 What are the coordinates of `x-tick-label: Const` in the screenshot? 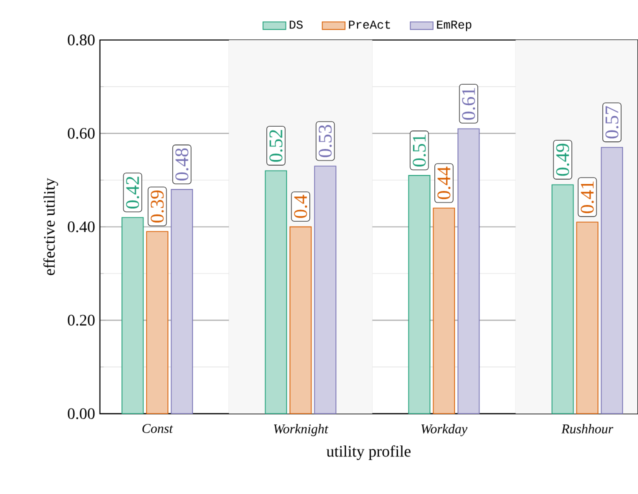 It's located at (158, 429).